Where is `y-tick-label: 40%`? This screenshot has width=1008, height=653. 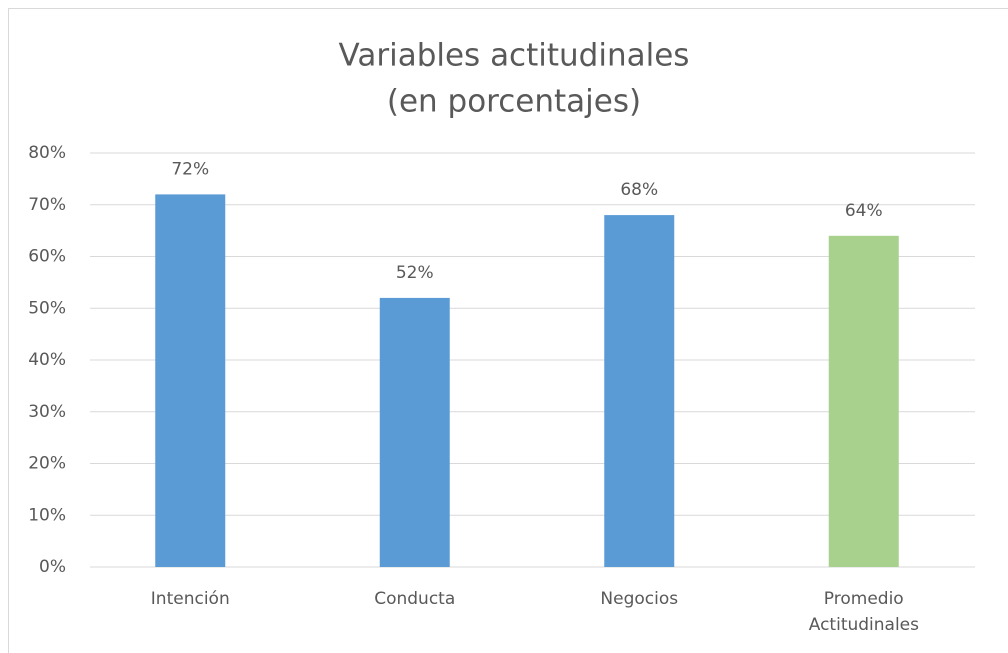
y-tick-label: 40% is located at coordinates (47, 360).